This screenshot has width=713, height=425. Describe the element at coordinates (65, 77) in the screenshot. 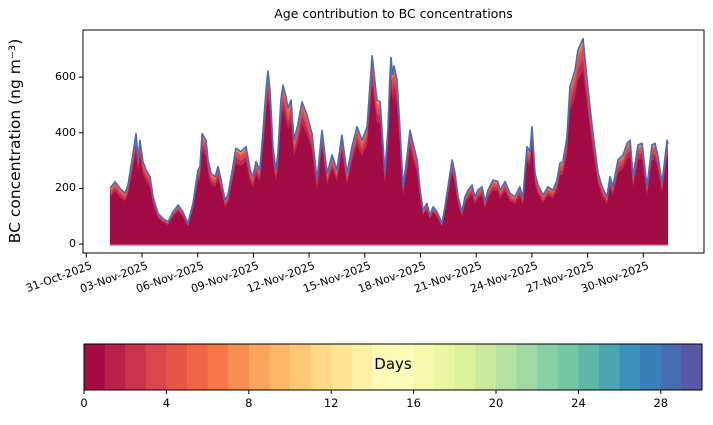

I see `y-tick-label-3: 600` at that location.